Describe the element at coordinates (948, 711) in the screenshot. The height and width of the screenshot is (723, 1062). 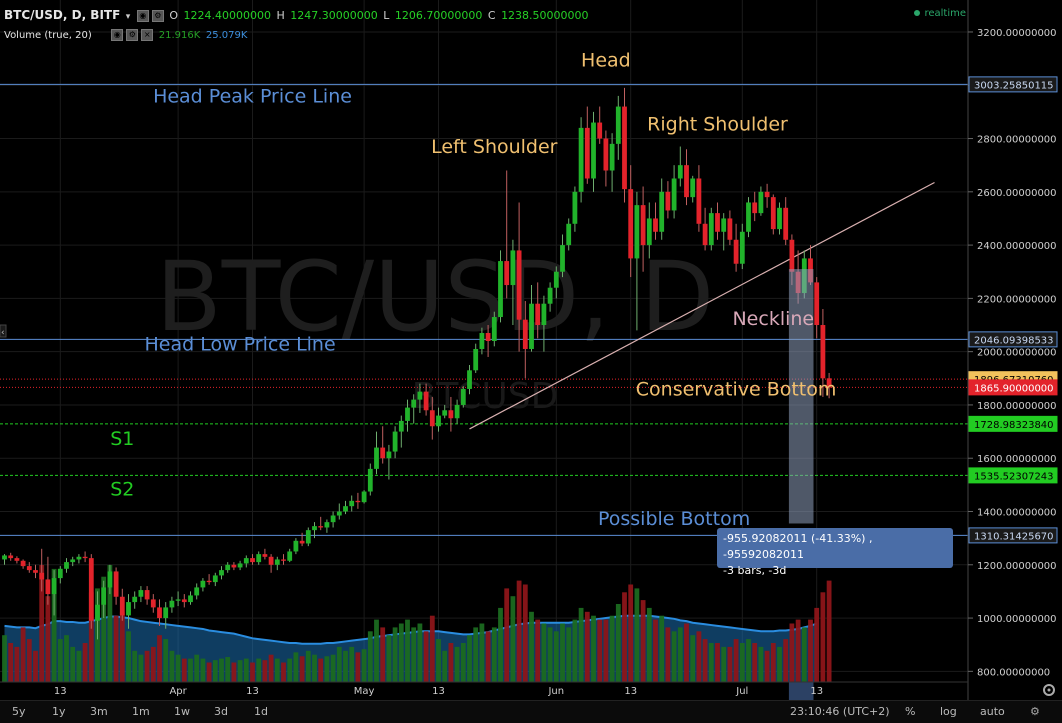
I see `log-toggle: log` at that location.